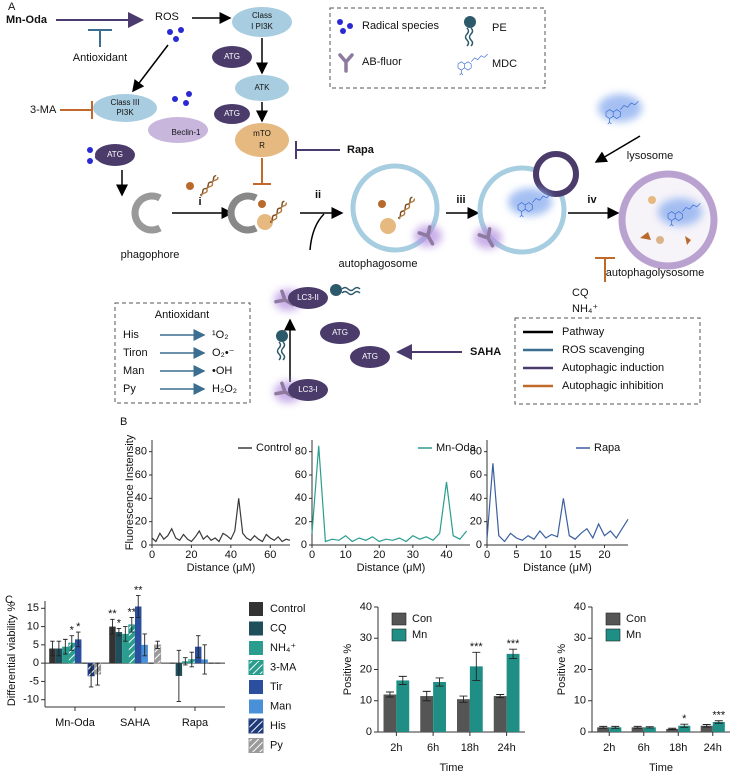  I want to click on legend-label: Py, so click(276, 745).